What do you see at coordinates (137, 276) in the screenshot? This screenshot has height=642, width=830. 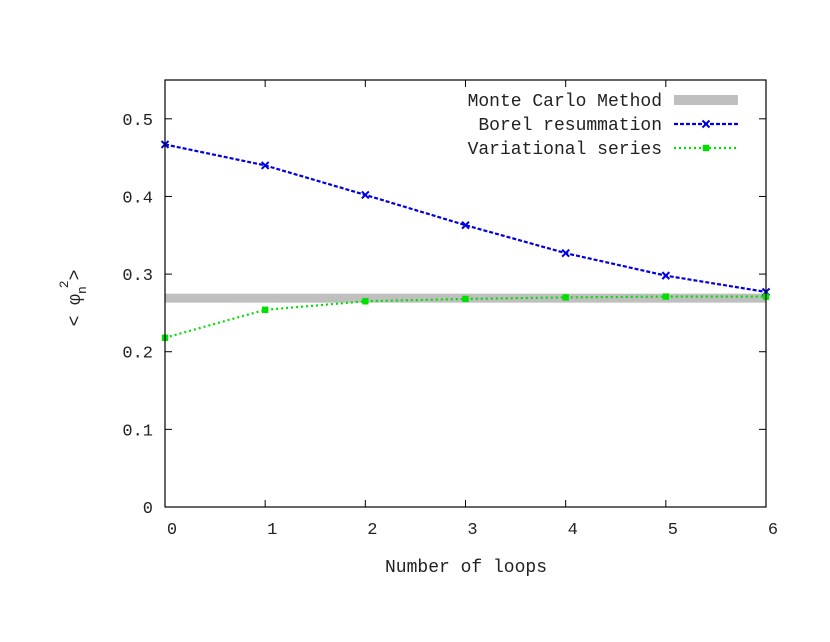 I see `y-tick-label: 0.3` at bounding box center [137, 276].